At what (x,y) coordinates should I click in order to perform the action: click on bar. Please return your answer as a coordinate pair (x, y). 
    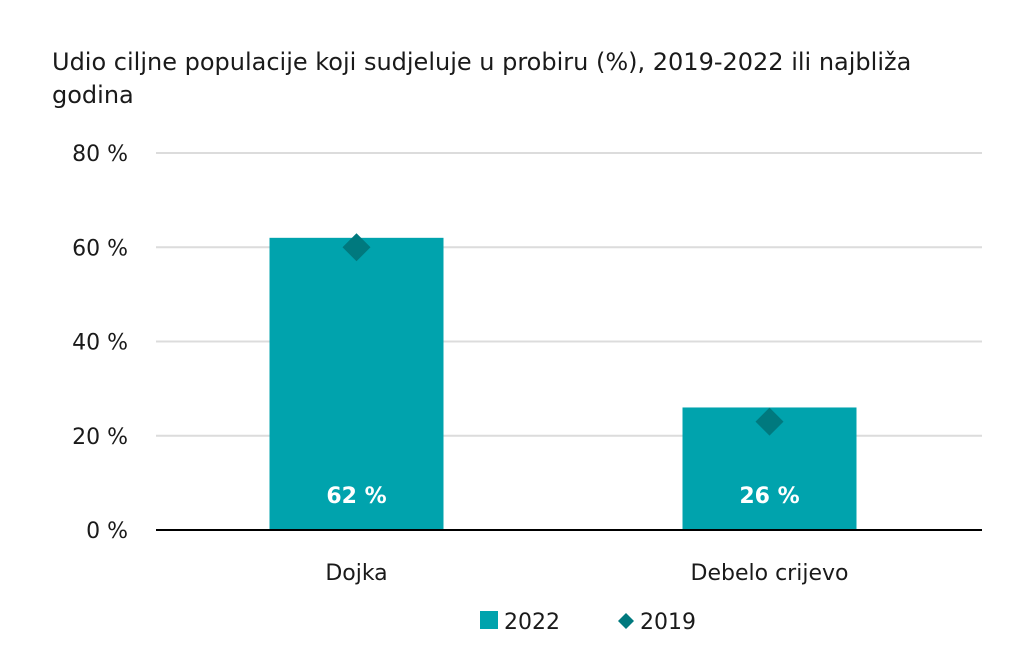
    Looking at the image, I should click on (356, 383).